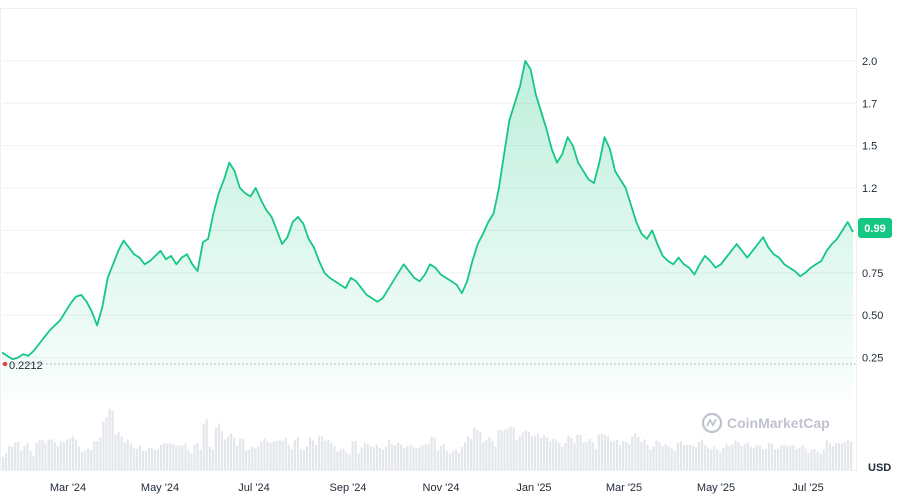 This screenshot has height=495, width=903. Describe the element at coordinates (160, 488) in the screenshot. I see `x-tick-label: May '24` at that location.